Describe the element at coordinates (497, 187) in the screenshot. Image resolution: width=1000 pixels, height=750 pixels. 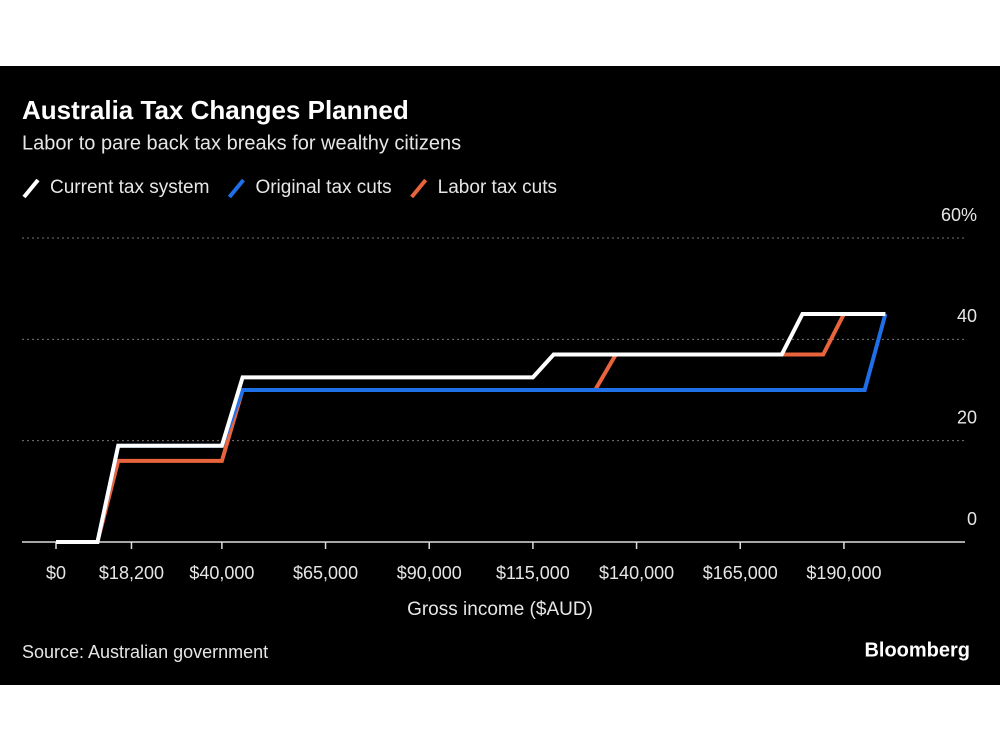
I see `legend-label: Labor tax cuts` at that location.